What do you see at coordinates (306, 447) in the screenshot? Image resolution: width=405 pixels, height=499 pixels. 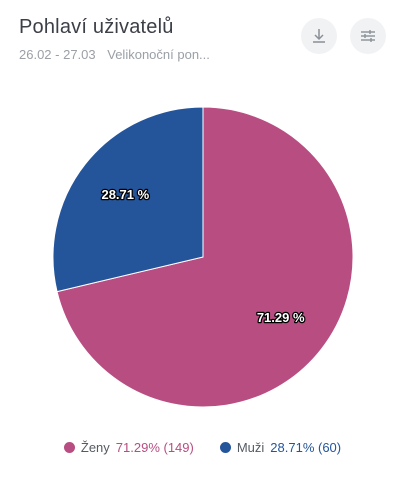 I see `legend-value-muzi: 28.71% (60)` at bounding box center [306, 447].